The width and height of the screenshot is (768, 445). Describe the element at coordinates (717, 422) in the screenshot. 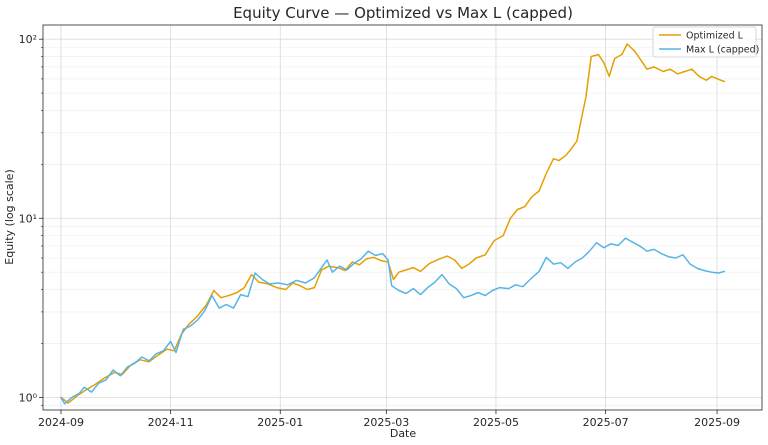

I see `x-tick-label: 2025-09` at that location.